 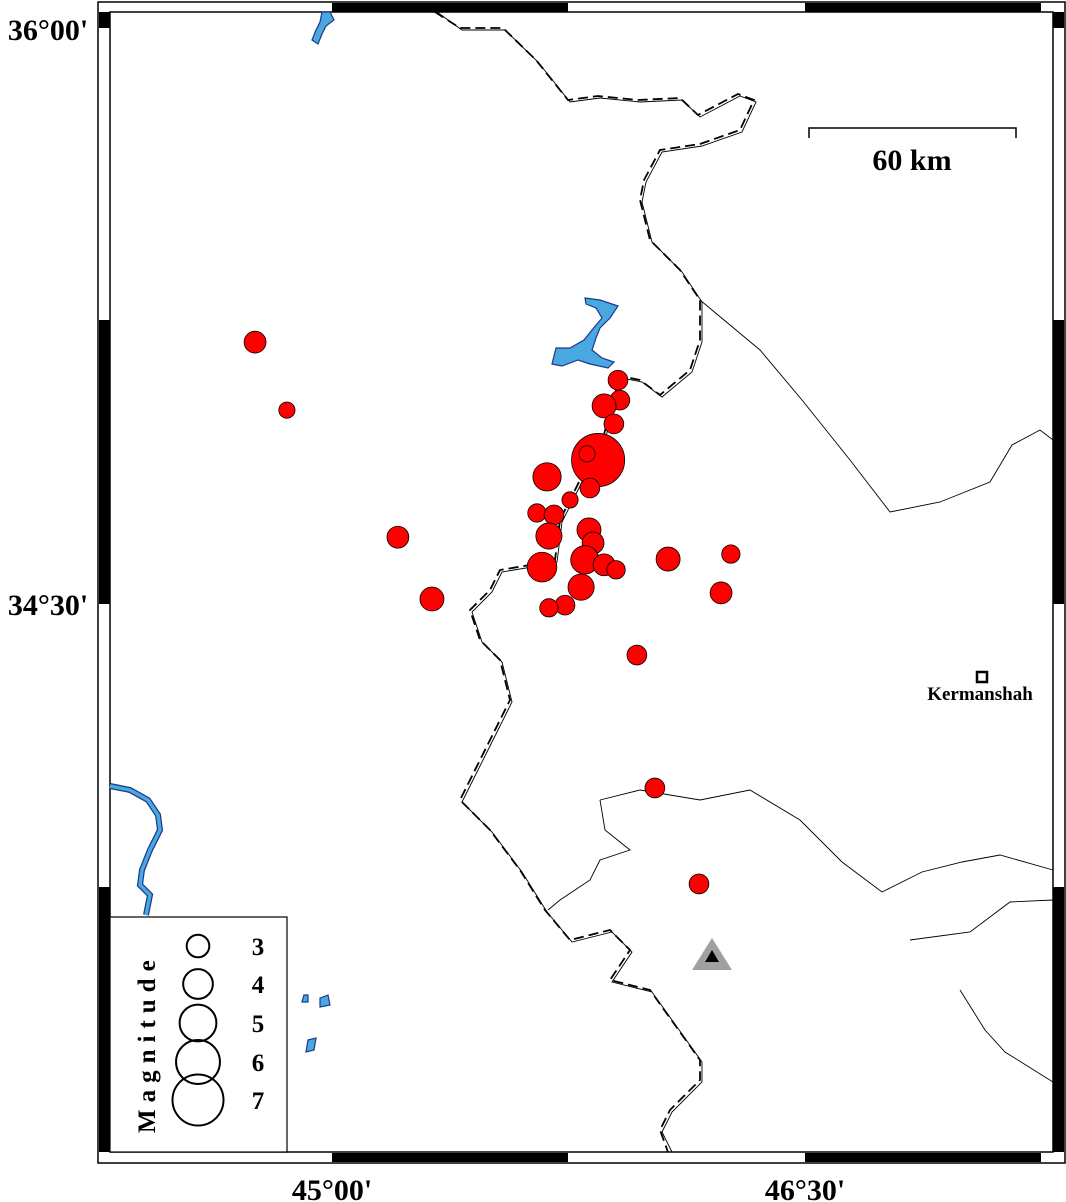 What do you see at coordinates (258, 1024) in the screenshot?
I see `legend-label-5: 5` at bounding box center [258, 1024].